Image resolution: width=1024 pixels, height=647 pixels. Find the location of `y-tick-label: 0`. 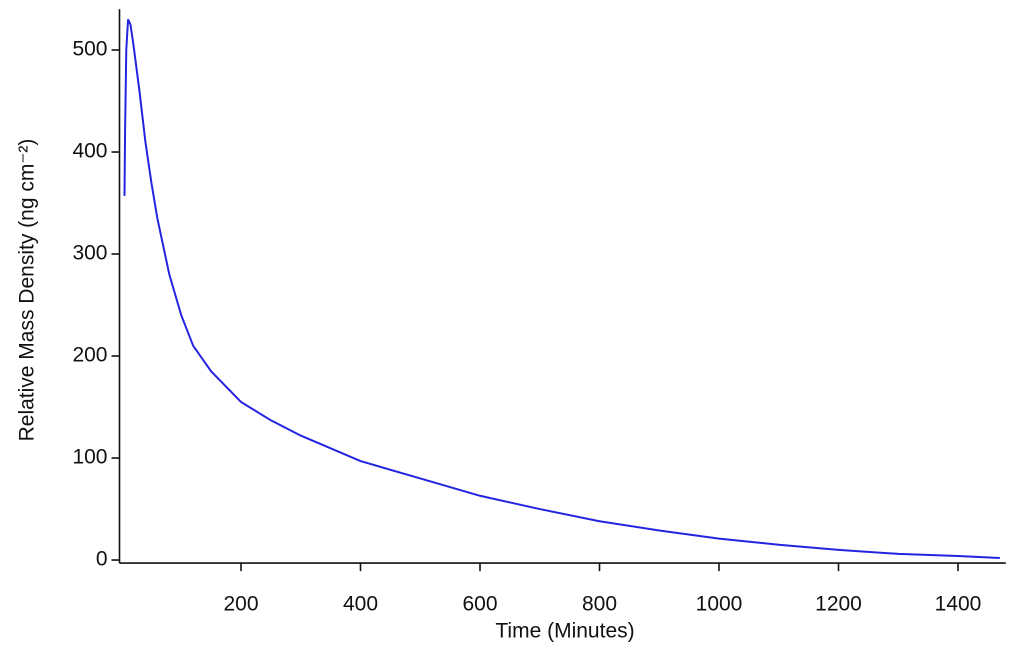

y-tick-label: 0 is located at coordinates (102, 559).